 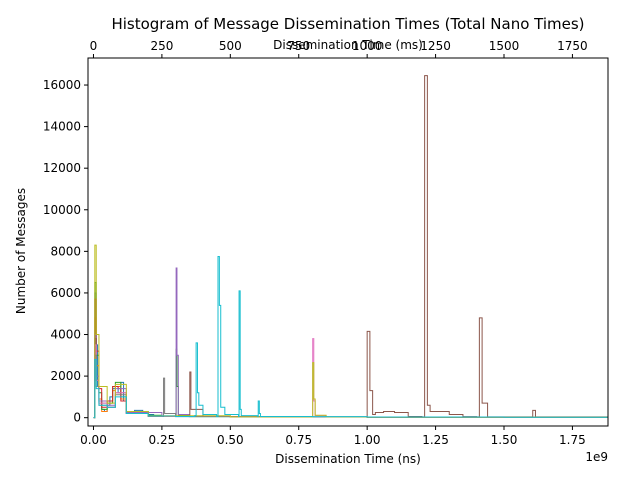 I want to click on x-tick-label: 0.75, so click(x=298, y=440).